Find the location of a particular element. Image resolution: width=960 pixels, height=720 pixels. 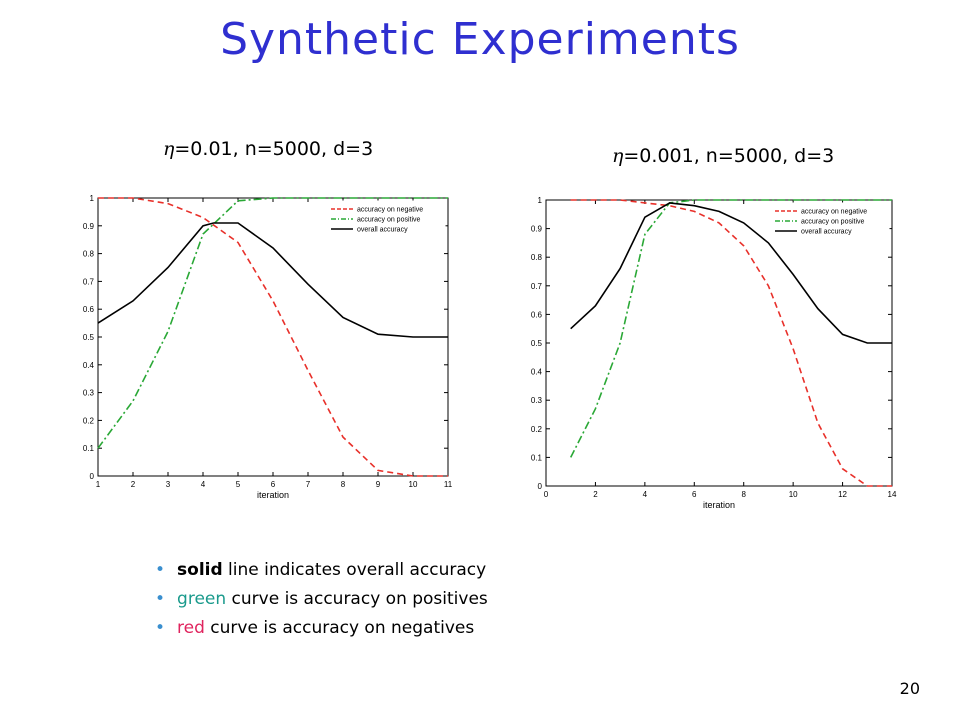

chart-caption-left: η=0.01, n=5000, d=3 is located at coordinates (268, 149).